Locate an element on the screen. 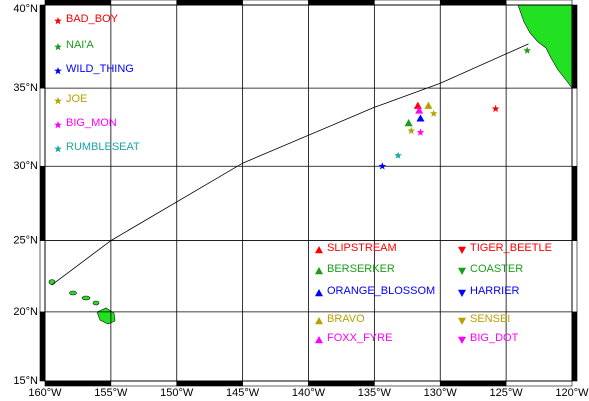  legend-label: SENSEI is located at coordinates (490, 319).